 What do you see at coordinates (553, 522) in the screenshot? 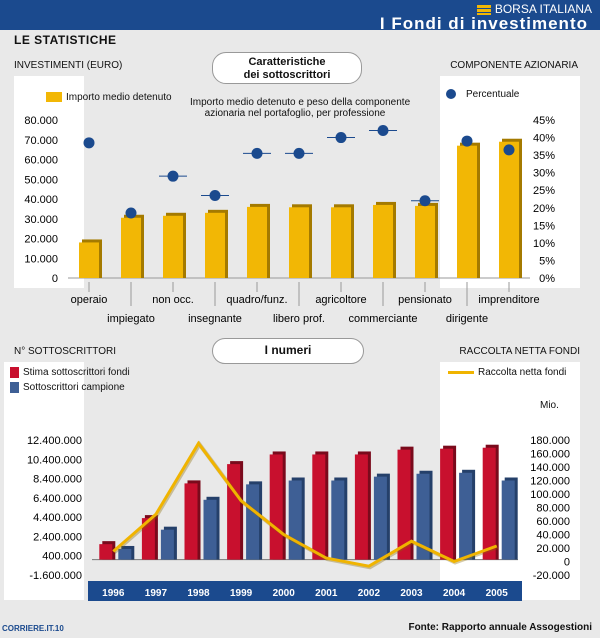
I see `y-right-tick: 60.000` at bounding box center [553, 522].